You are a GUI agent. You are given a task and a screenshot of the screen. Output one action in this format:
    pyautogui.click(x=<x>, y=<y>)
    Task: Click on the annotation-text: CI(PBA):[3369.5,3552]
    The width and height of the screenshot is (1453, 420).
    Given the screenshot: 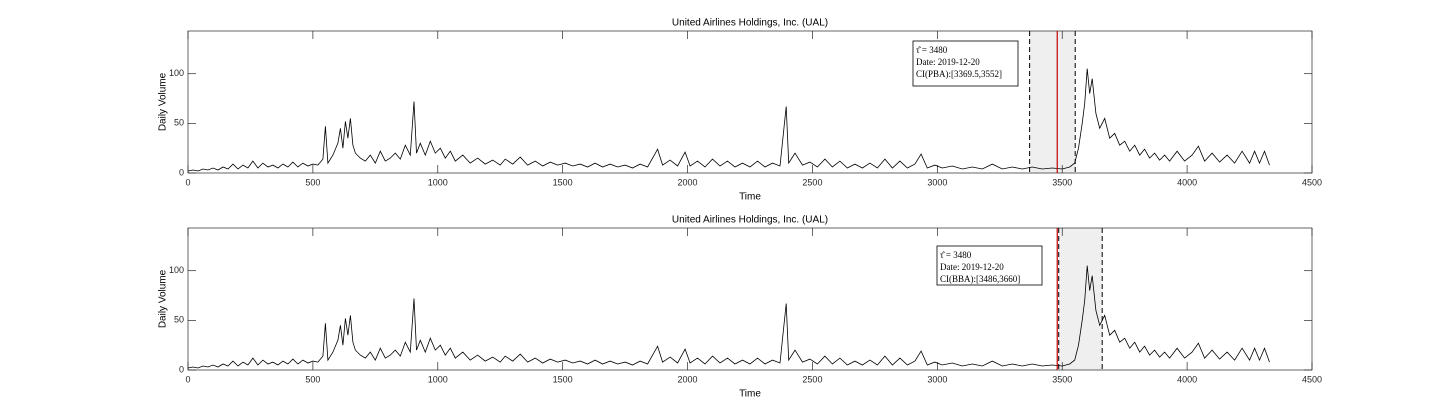 What is the action you would take?
    pyautogui.click(x=959, y=74)
    